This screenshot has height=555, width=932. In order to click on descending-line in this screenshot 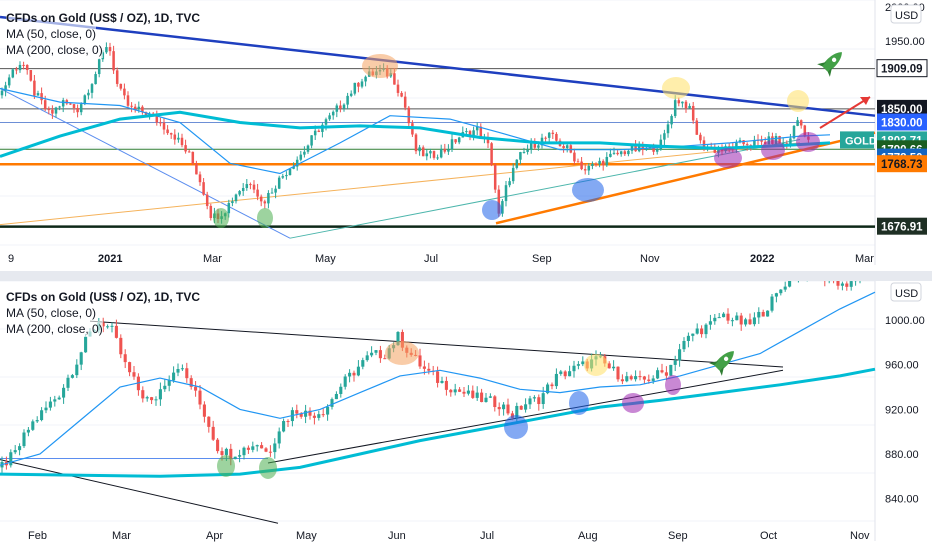, I will do `click(139, 492)`.